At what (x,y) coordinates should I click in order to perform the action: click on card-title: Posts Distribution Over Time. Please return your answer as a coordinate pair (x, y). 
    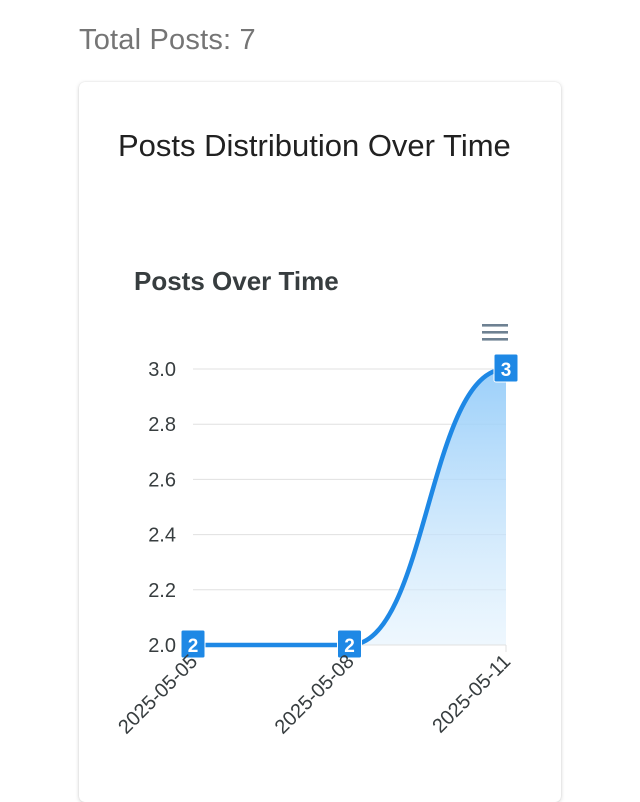
    Looking at the image, I should click on (314, 145).